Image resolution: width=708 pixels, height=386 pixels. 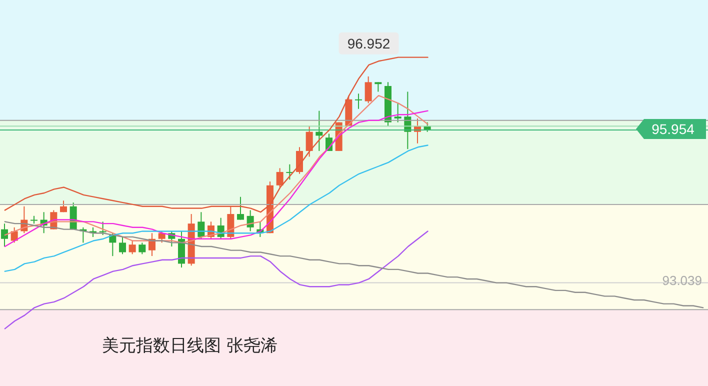 I want to click on text: 美元指数日线图 张尧浠, so click(x=190, y=346).